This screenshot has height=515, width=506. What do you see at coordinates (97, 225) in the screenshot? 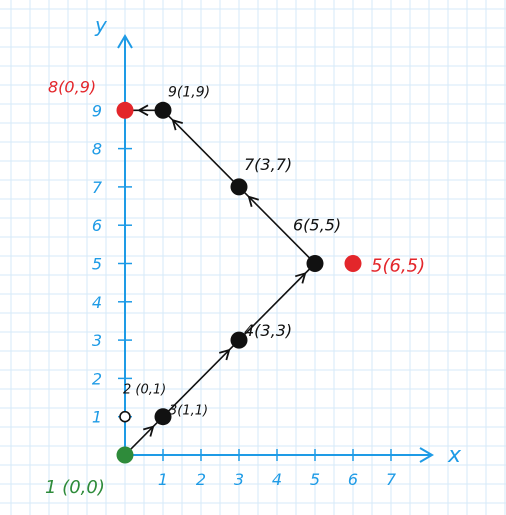
I see `y-tick-label: 6` at bounding box center [97, 225].